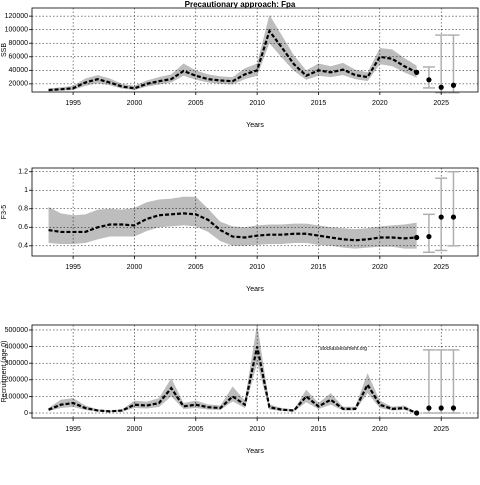 The width and height of the screenshot is (480, 485). I want to click on y-axis-label: Recruitment (age 0), so click(4, 372).